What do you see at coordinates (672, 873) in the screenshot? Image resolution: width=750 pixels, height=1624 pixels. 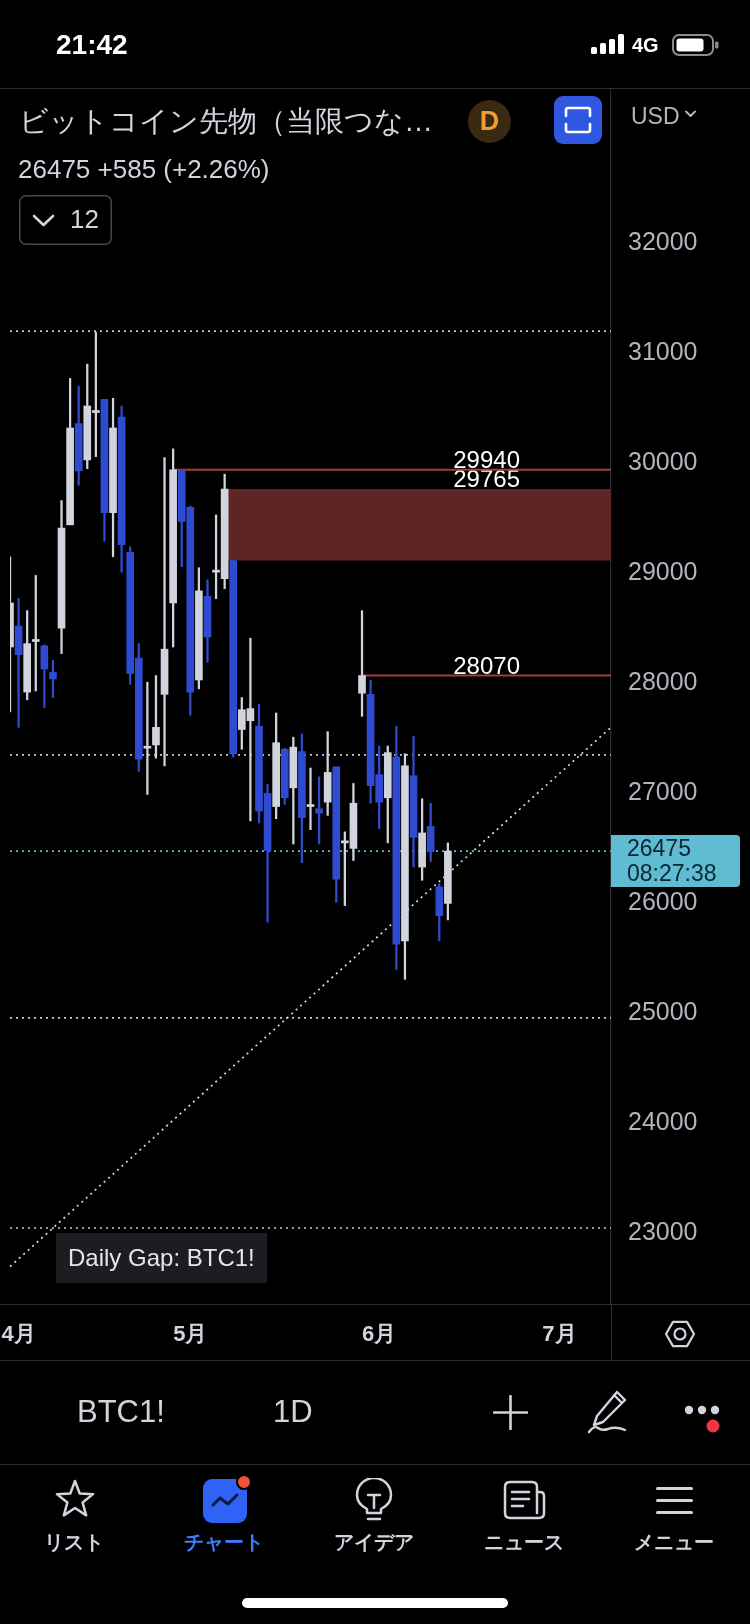 I see `text: 08:27:38` at bounding box center [672, 873].